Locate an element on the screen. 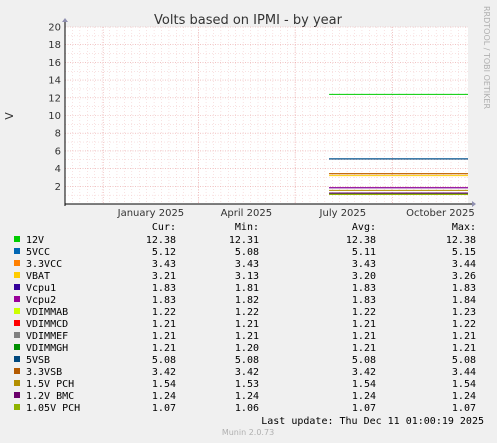  legend-swatch-12v is located at coordinates (17, 239).